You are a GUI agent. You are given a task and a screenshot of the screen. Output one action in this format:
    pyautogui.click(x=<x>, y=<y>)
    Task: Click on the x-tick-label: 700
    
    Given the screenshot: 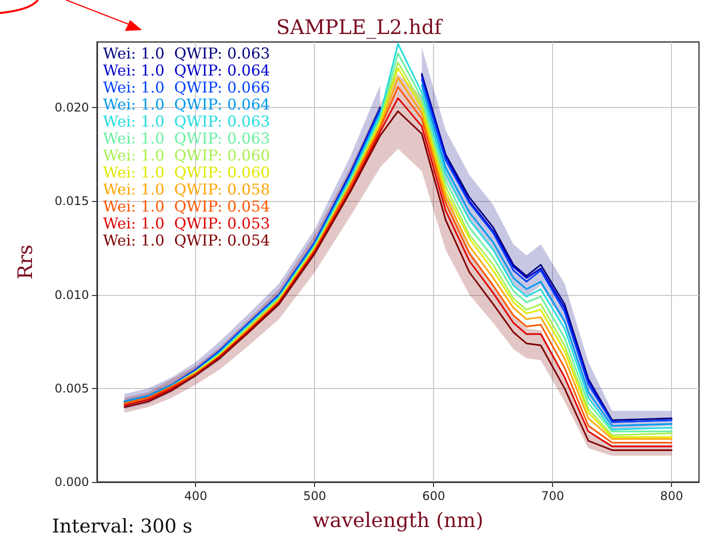 What is the action you would take?
    pyautogui.click(x=552, y=496)
    